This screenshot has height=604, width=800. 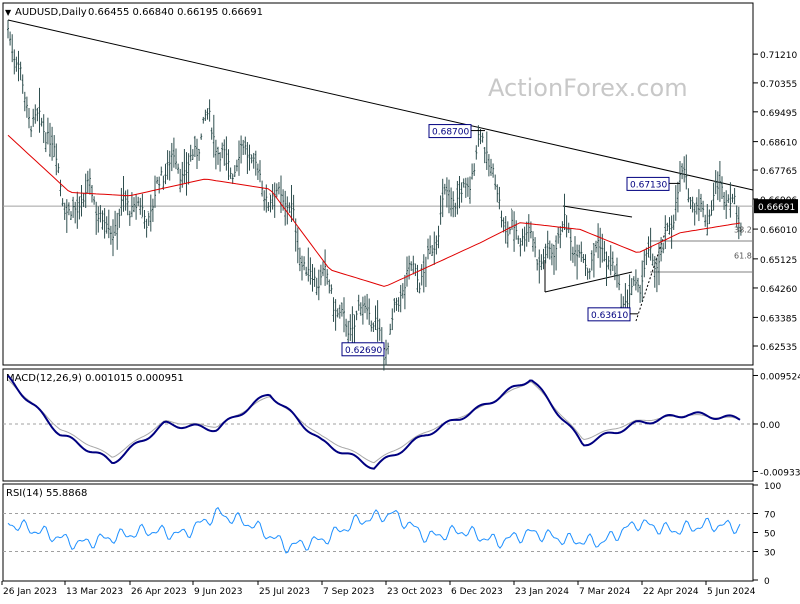 I want to click on price-annotation-text: 0.63610, so click(x=609, y=316).